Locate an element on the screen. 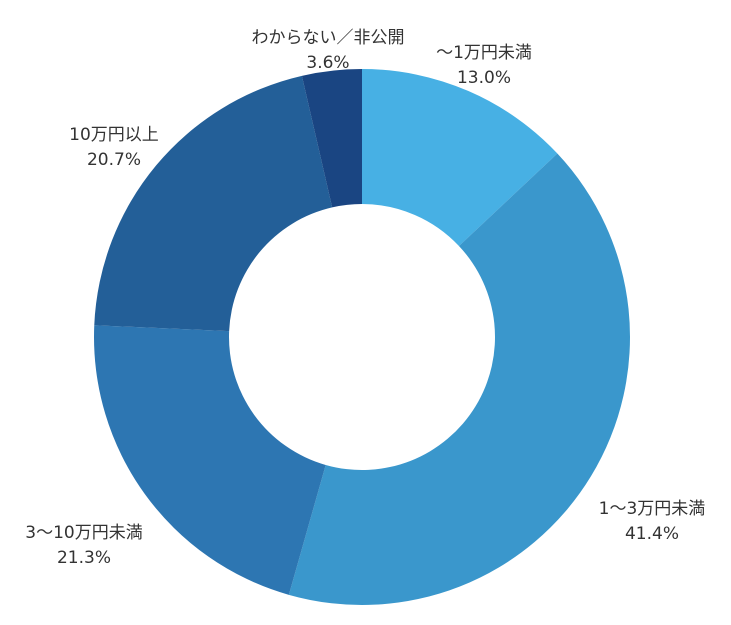 The height and width of the screenshot is (625, 731). slice-label-1: ～1万円未満 is located at coordinates (484, 53).